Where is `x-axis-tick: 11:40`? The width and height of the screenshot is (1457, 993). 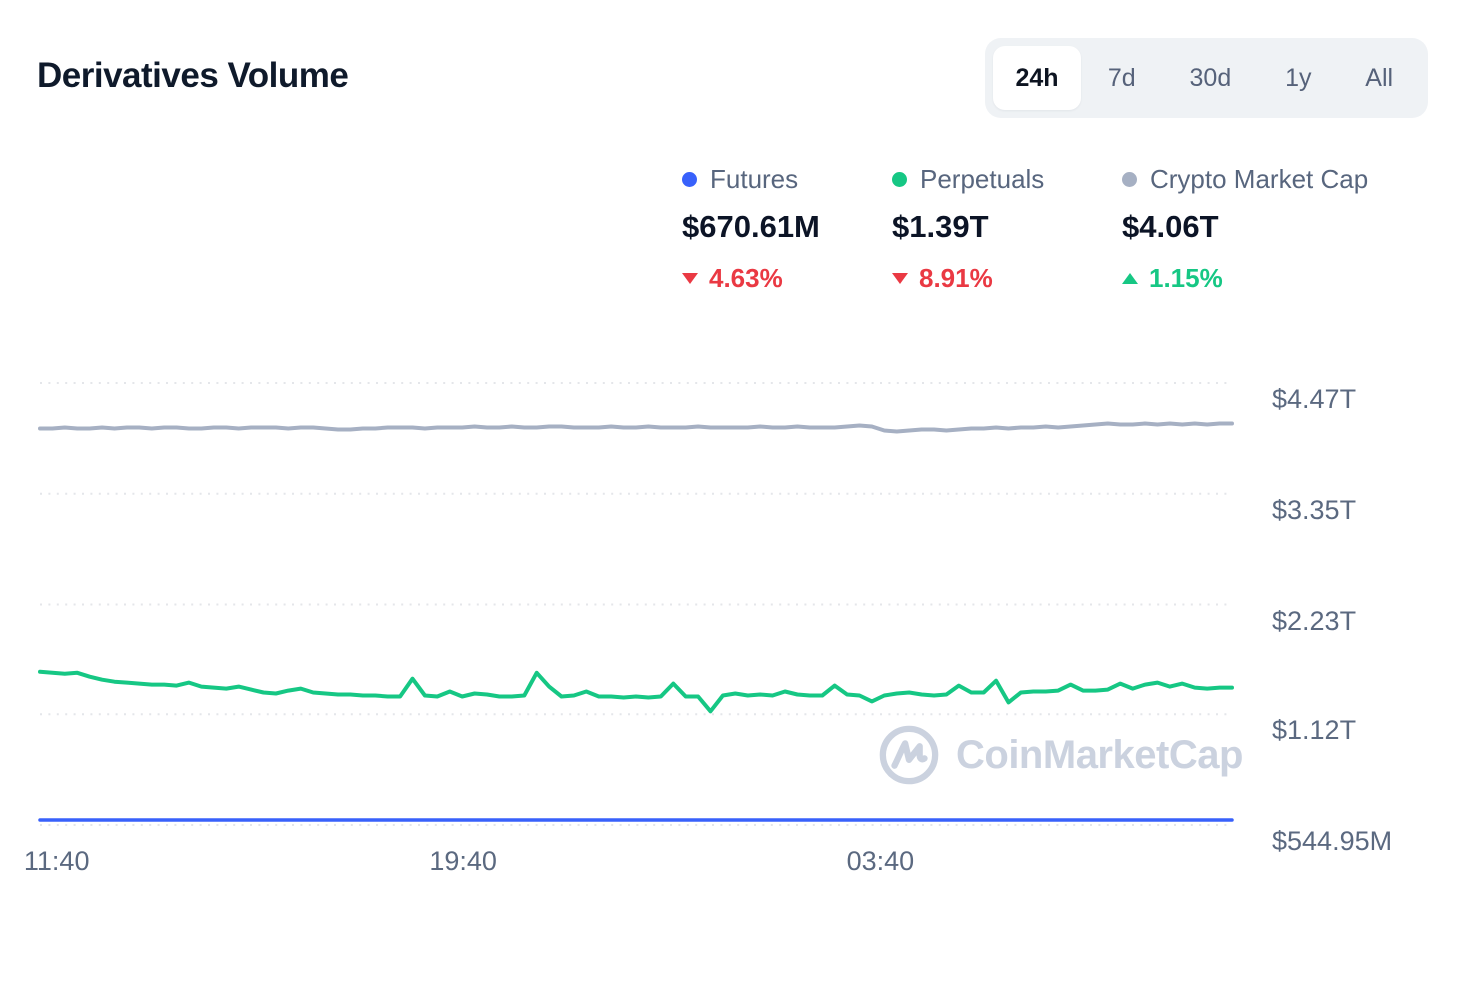 x-axis-tick: 11:40 is located at coordinates (56, 861).